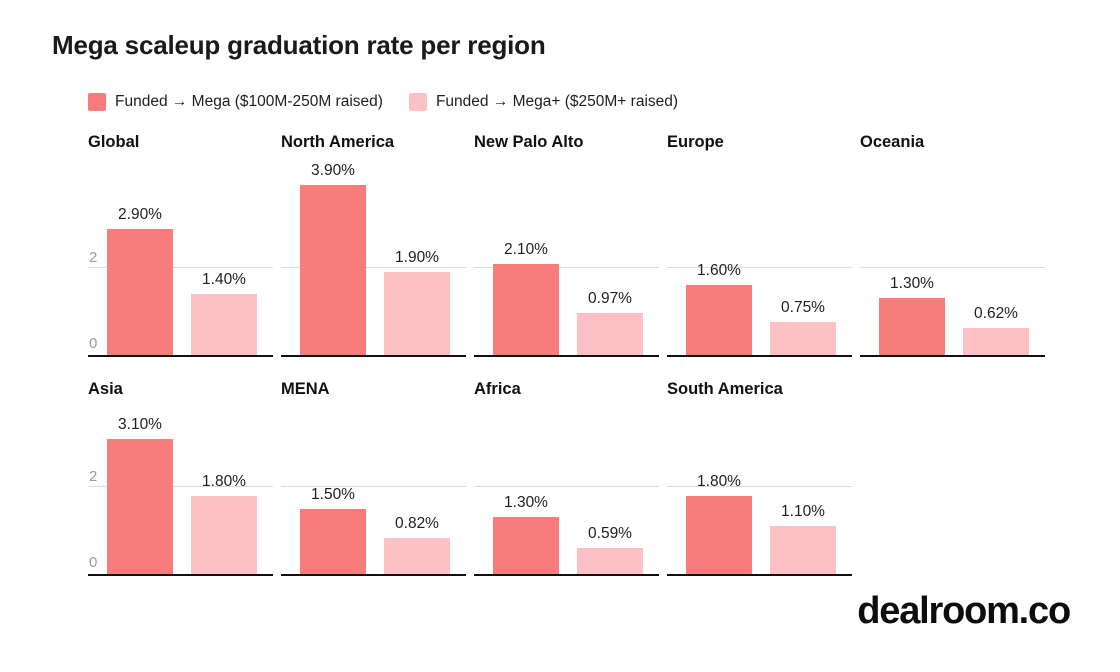  What do you see at coordinates (333, 494) in the screenshot?
I see `bar-value-label: 1.50%` at bounding box center [333, 494].